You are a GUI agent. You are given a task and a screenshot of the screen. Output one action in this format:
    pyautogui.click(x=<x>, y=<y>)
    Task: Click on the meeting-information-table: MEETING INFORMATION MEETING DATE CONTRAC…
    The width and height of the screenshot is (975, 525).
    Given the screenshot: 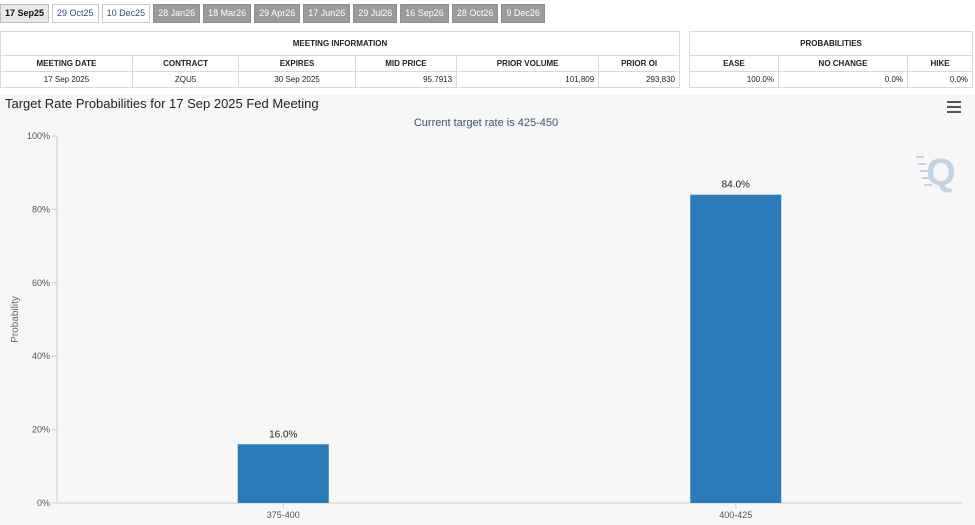 What is the action you would take?
    pyautogui.click(x=340, y=59)
    